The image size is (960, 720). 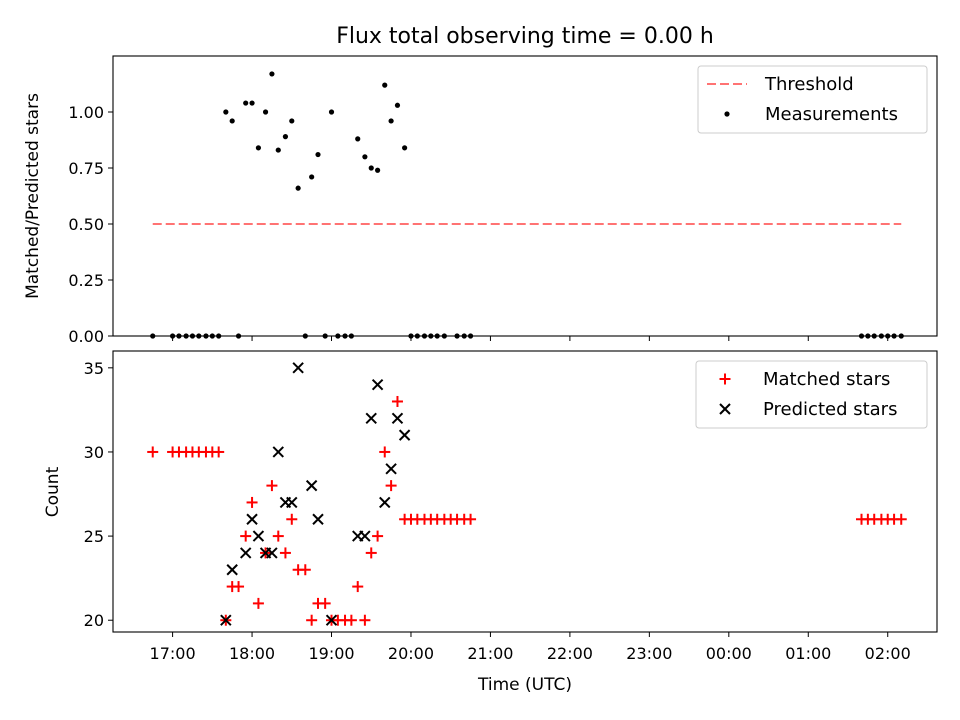 What do you see at coordinates (727, 114) in the screenshot?
I see `legend-measurements-swatch` at bounding box center [727, 114].